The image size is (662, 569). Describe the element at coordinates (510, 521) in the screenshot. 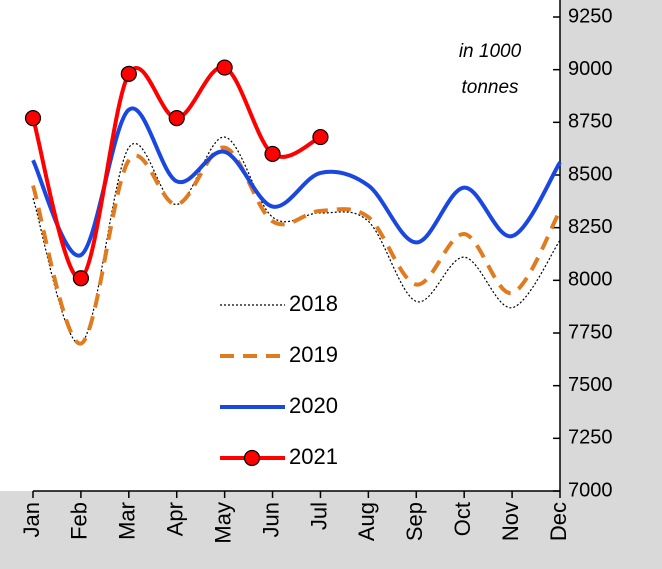

I see `x-tick-label: Nov` at that location.